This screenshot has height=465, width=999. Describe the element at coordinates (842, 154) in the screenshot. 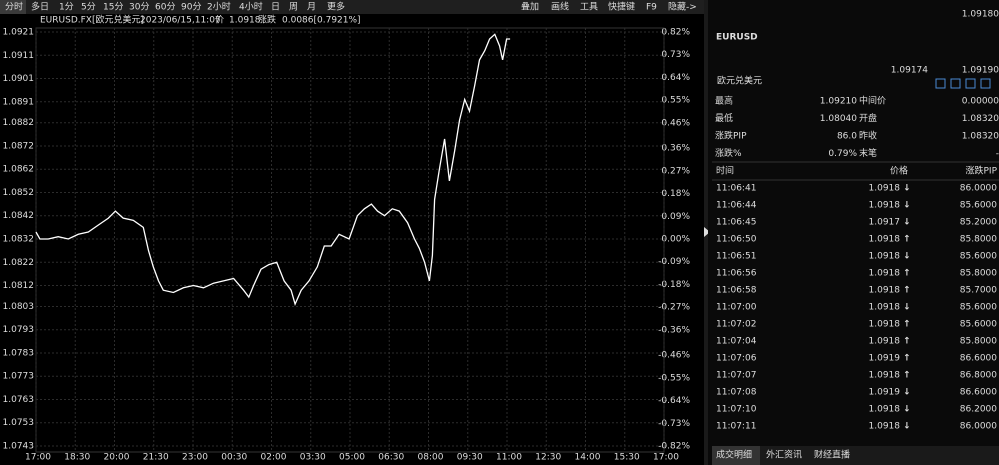

I see `stat-value: 0.79%` at that location.